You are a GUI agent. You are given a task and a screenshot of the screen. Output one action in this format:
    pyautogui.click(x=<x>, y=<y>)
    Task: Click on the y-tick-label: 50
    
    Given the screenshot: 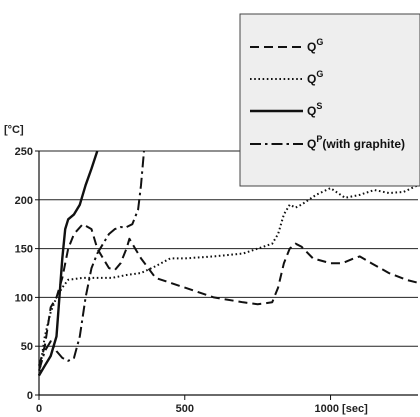 What is the action you would take?
    pyautogui.click(x=27, y=347)
    